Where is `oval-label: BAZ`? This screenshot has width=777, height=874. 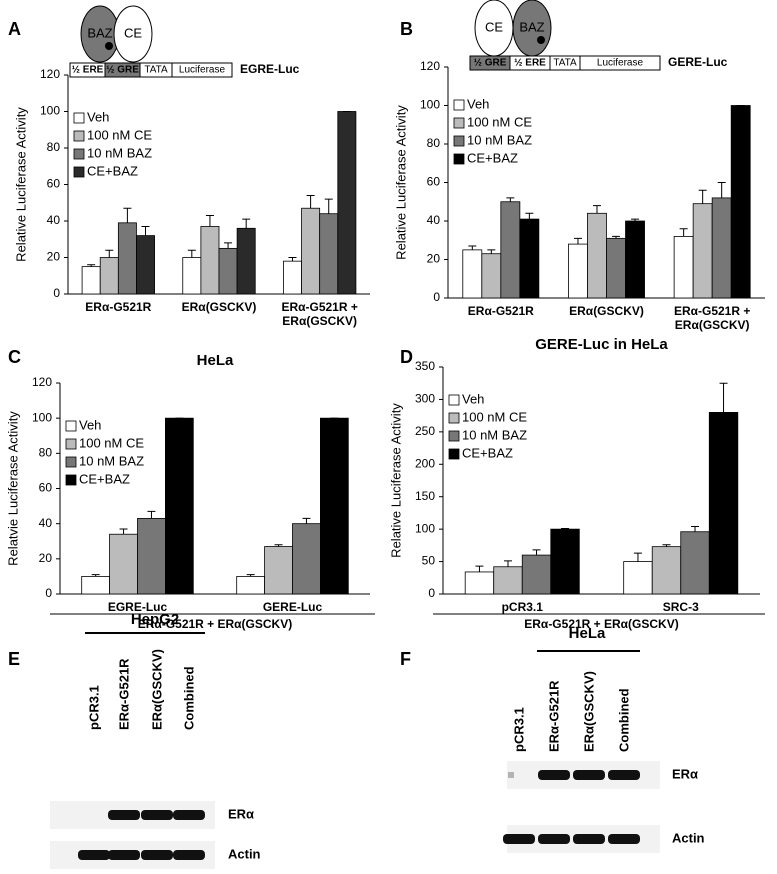 oval-label: BAZ is located at coordinates (531, 26).